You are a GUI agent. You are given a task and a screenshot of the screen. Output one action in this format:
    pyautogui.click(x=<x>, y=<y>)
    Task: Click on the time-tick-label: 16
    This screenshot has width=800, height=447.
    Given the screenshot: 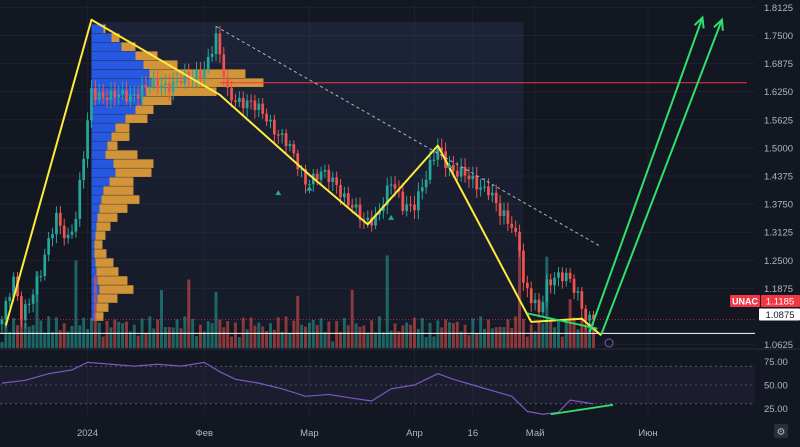 What is the action you would take?
    pyautogui.click(x=473, y=433)
    